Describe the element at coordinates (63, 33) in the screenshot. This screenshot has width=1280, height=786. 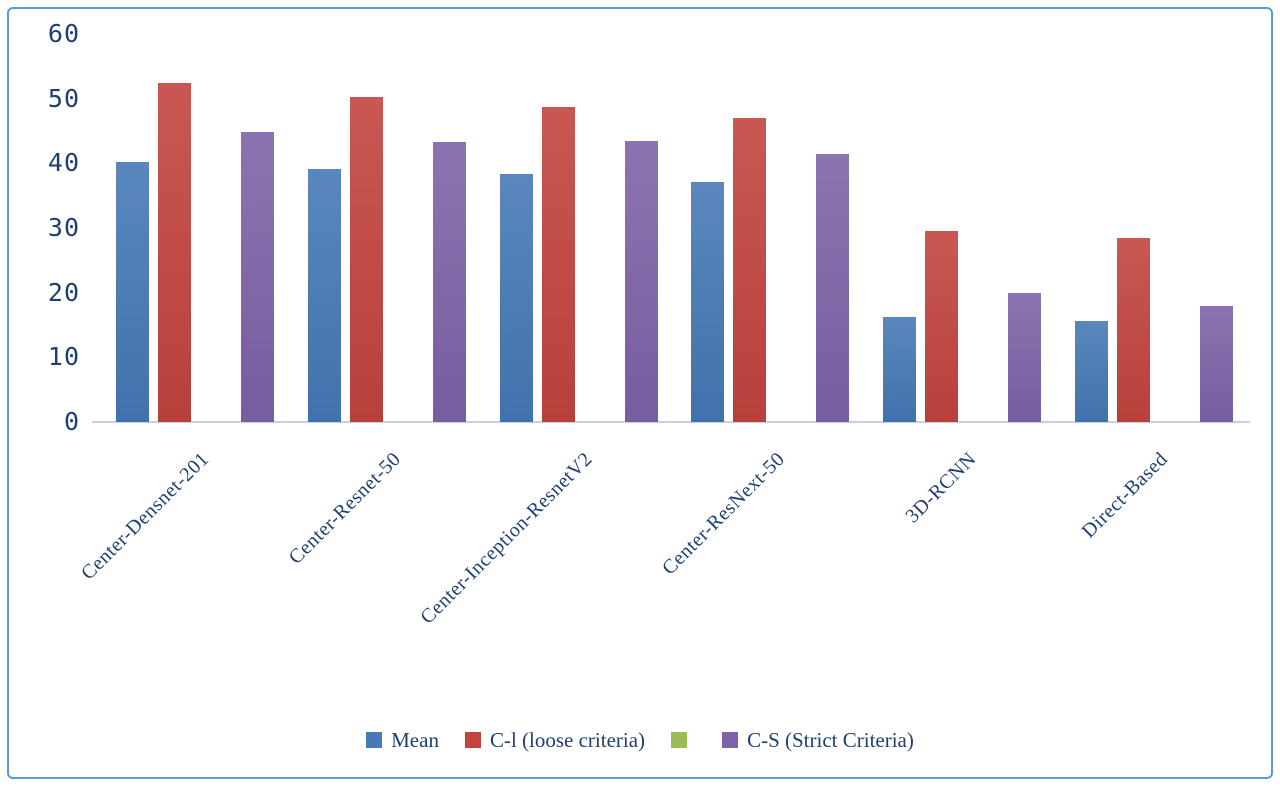
I see `y-tick-label: 60` at that location.